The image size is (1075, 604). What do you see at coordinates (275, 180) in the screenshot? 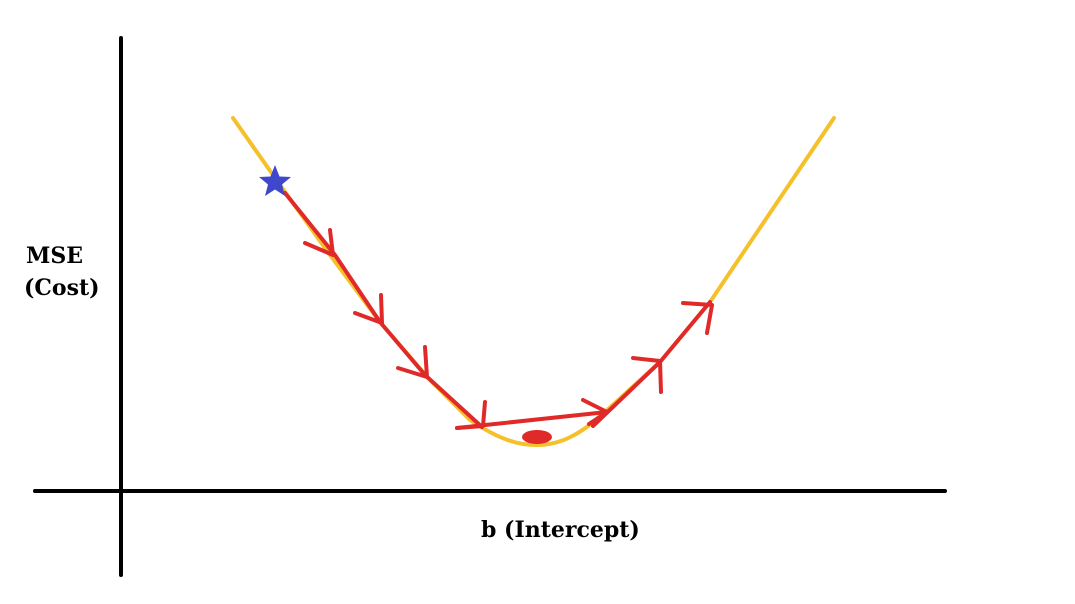
I see `star-icon` at bounding box center [275, 180].